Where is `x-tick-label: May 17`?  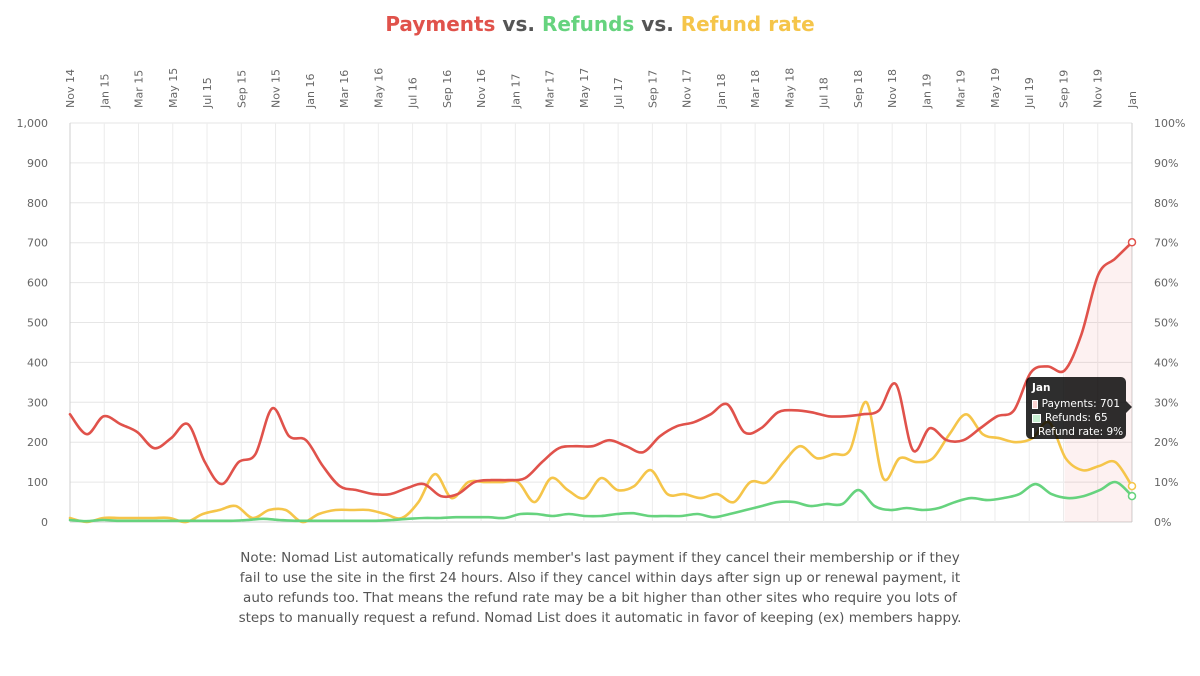
x-tick-label: May 17 is located at coordinates (584, 88).